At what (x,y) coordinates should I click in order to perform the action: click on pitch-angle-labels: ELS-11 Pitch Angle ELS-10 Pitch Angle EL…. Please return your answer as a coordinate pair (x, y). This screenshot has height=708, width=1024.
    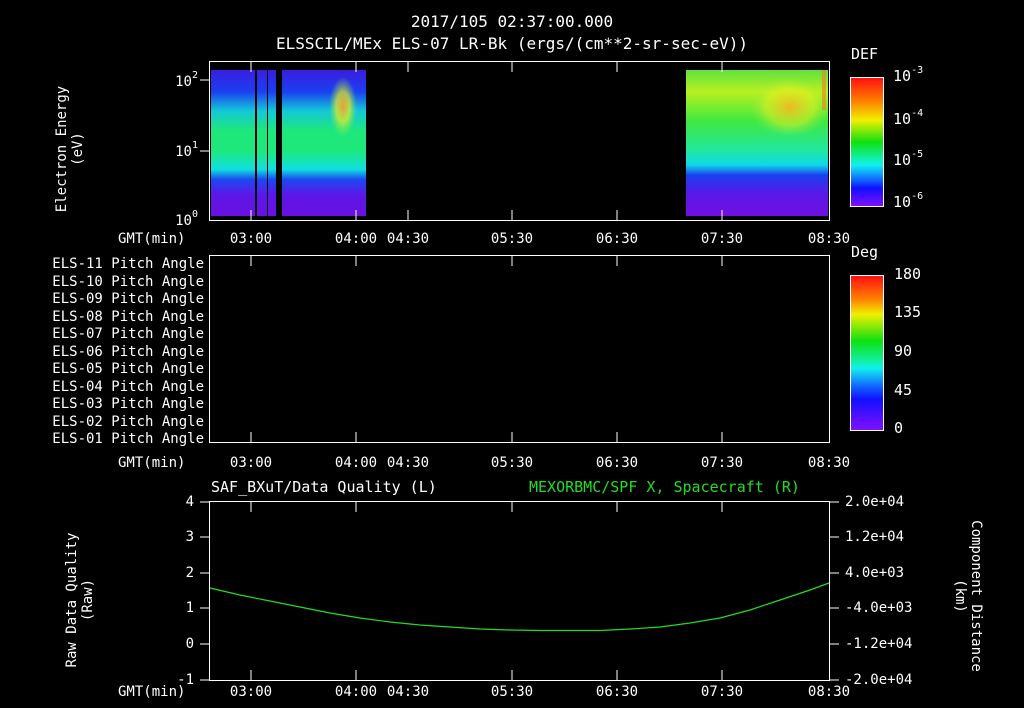
    Looking at the image, I should click on (122, 352).